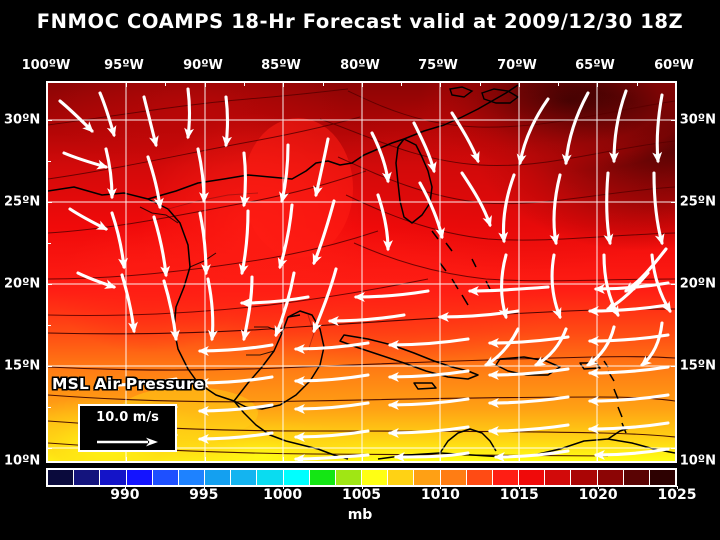 Image resolution: width=720 pixels, height=540 pixels. I want to click on wind-scale-legend: 10.0 m/s, so click(127, 428).